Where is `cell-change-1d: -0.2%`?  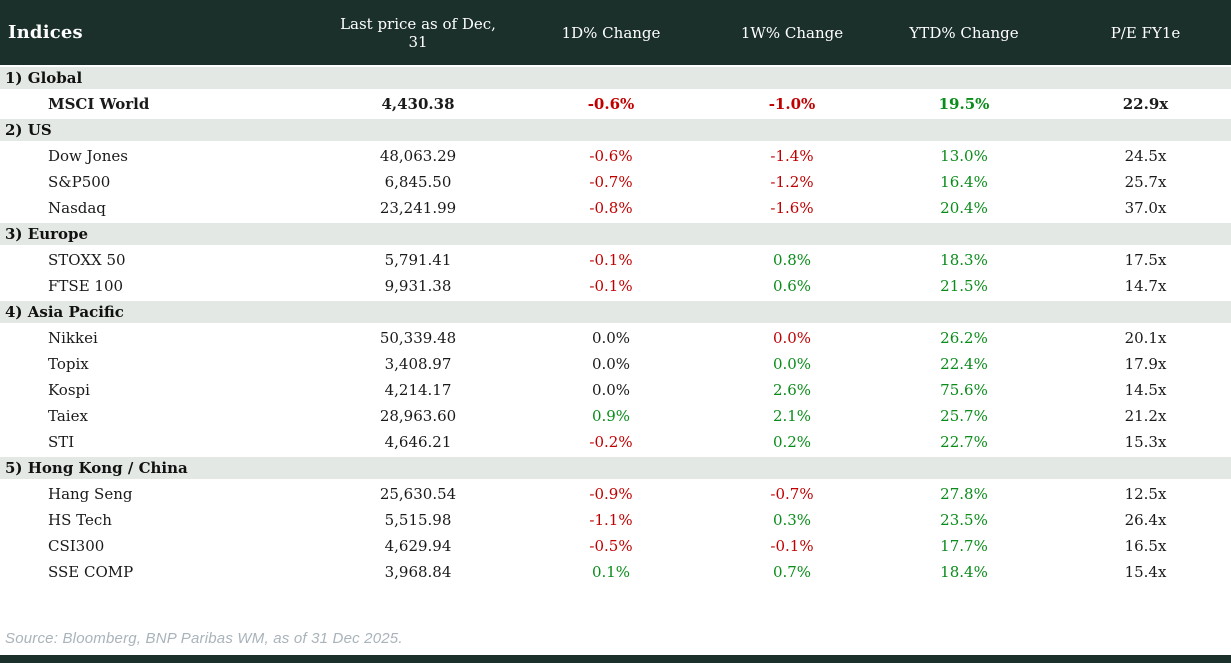
cell-change-1d: -0.2% is located at coordinates (611, 442).